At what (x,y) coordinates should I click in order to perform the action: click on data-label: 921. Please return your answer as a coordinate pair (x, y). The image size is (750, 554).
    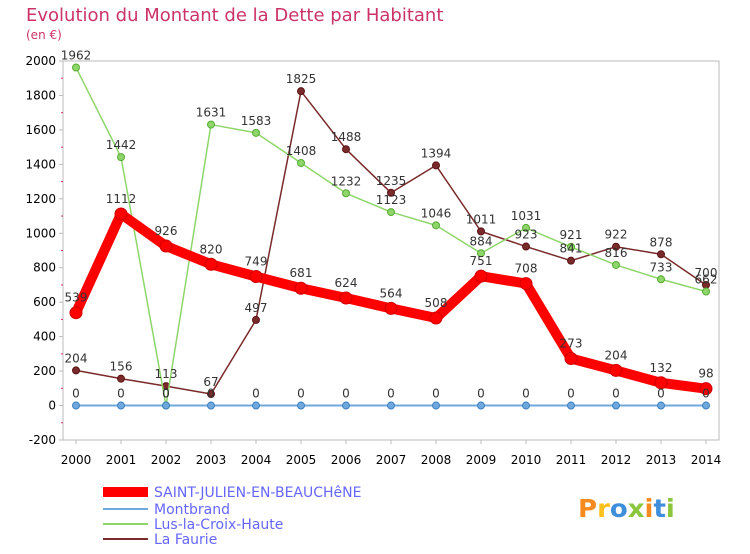
    Looking at the image, I should click on (571, 235).